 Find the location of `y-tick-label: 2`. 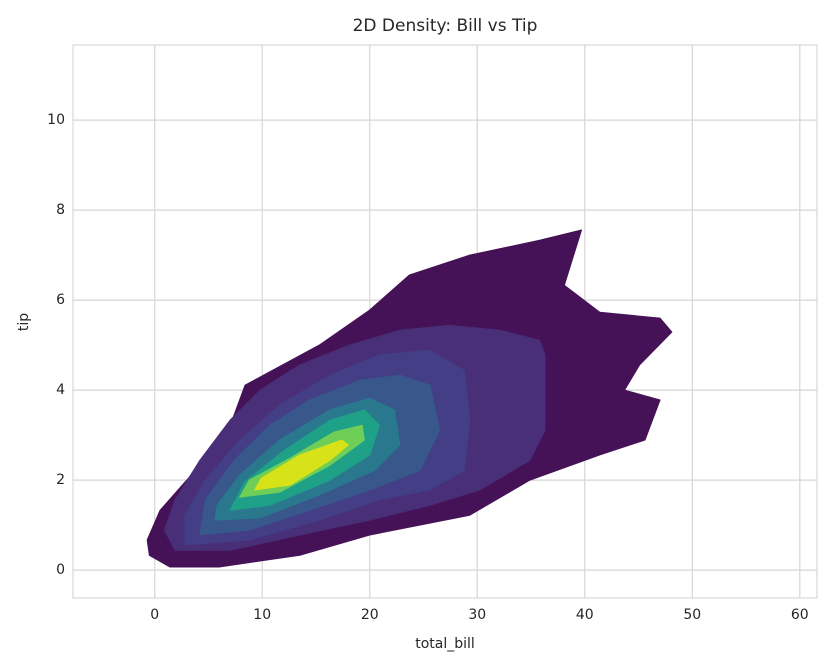

y-tick-label: 2 is located at coordinates (60, 480).